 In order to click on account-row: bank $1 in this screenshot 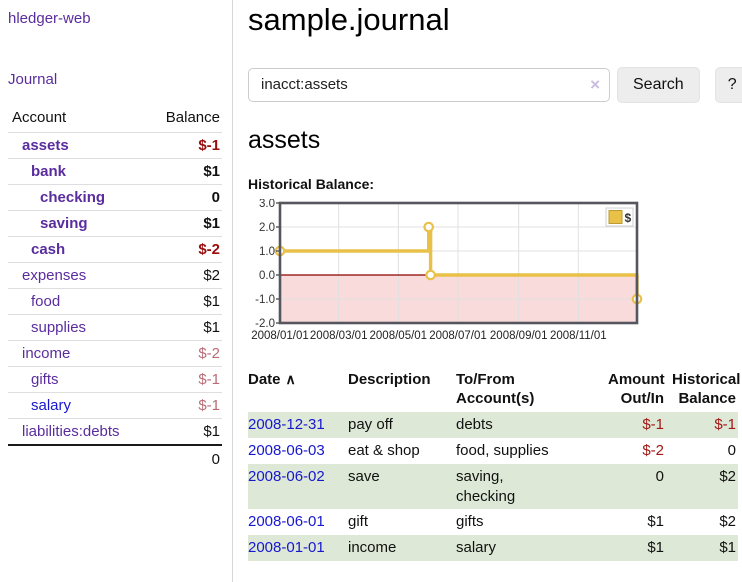, I will do `click(115, 171)`.